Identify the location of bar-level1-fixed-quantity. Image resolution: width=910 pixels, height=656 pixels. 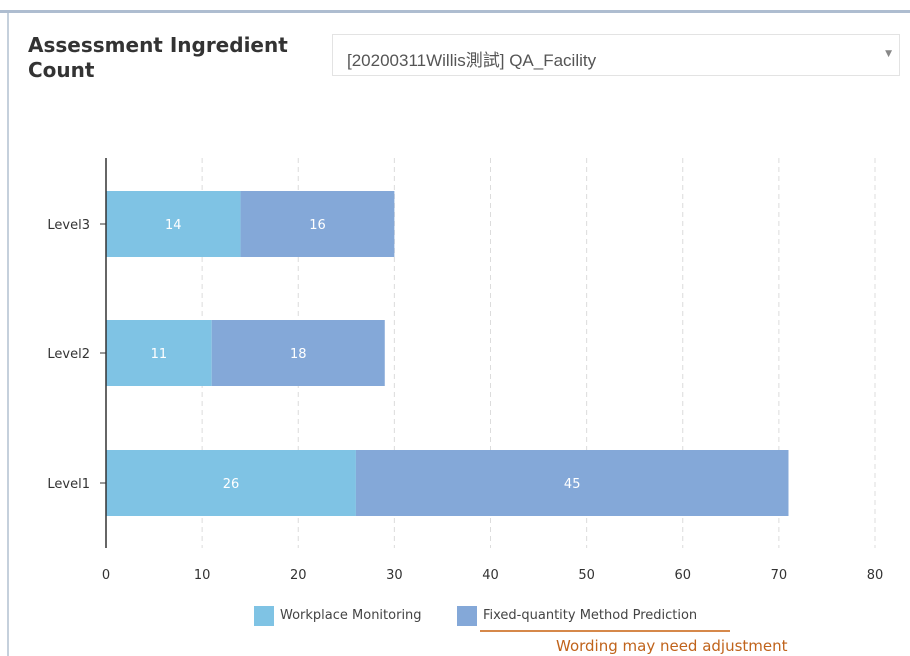
(572, 483).